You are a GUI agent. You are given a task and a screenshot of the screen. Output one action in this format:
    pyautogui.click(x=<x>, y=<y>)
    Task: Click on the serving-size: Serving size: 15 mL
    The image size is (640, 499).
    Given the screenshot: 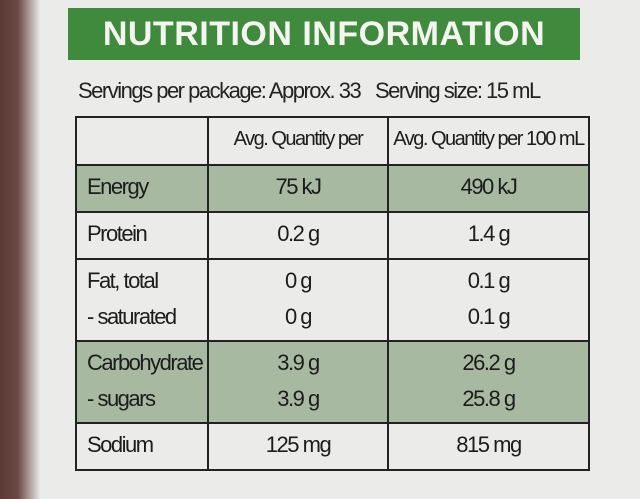 What is the action you would take?
    pyautogui.click(x=458, y=90)
    